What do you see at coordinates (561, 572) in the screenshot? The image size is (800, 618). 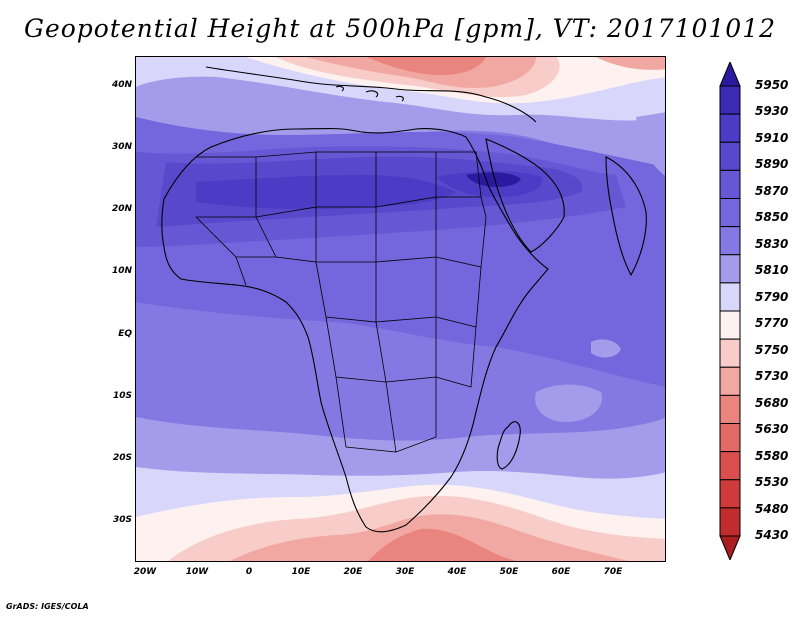 I see `lon-tick-60e: 60E` at bounding box center [561, 572].